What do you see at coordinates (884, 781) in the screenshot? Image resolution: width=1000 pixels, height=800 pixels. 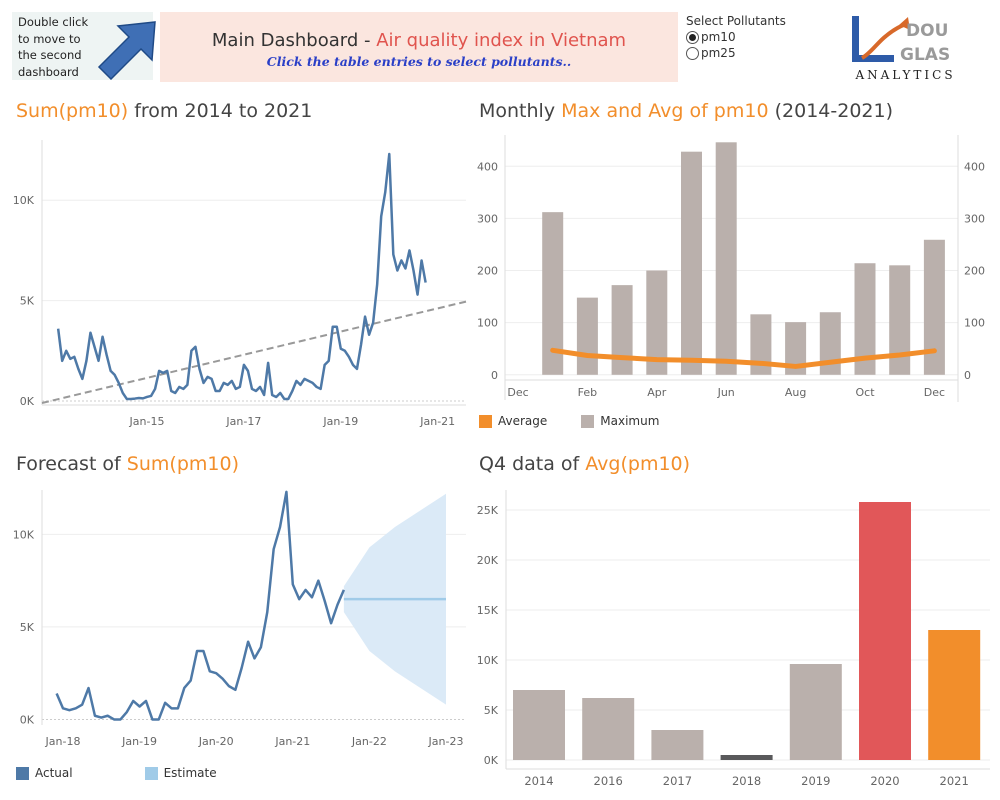 I see `x-tick-label: 2020` at bounding box center [884, 781].